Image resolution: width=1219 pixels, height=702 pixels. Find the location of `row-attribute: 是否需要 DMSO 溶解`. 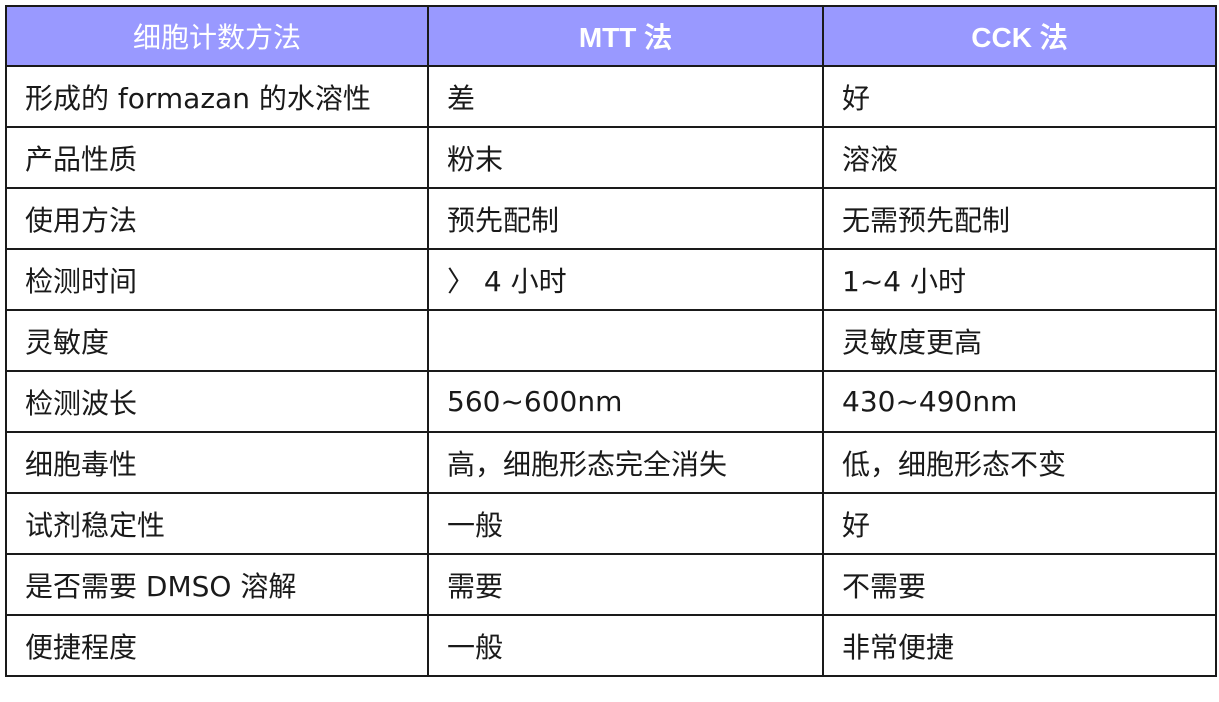

row-attribute: 是否需要 DMSO 溶解 is located at coordinates (217, 584).